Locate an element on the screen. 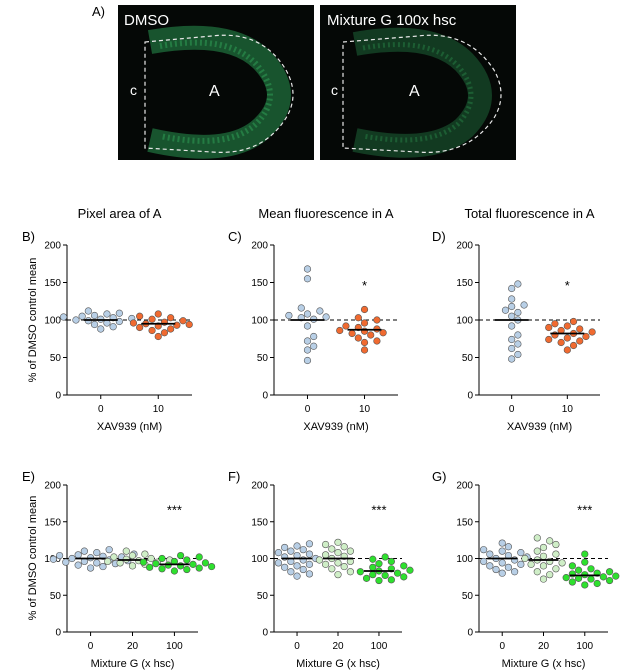  chart-title-c: Mean fluorescence in A is located at coordinates (325, 213).